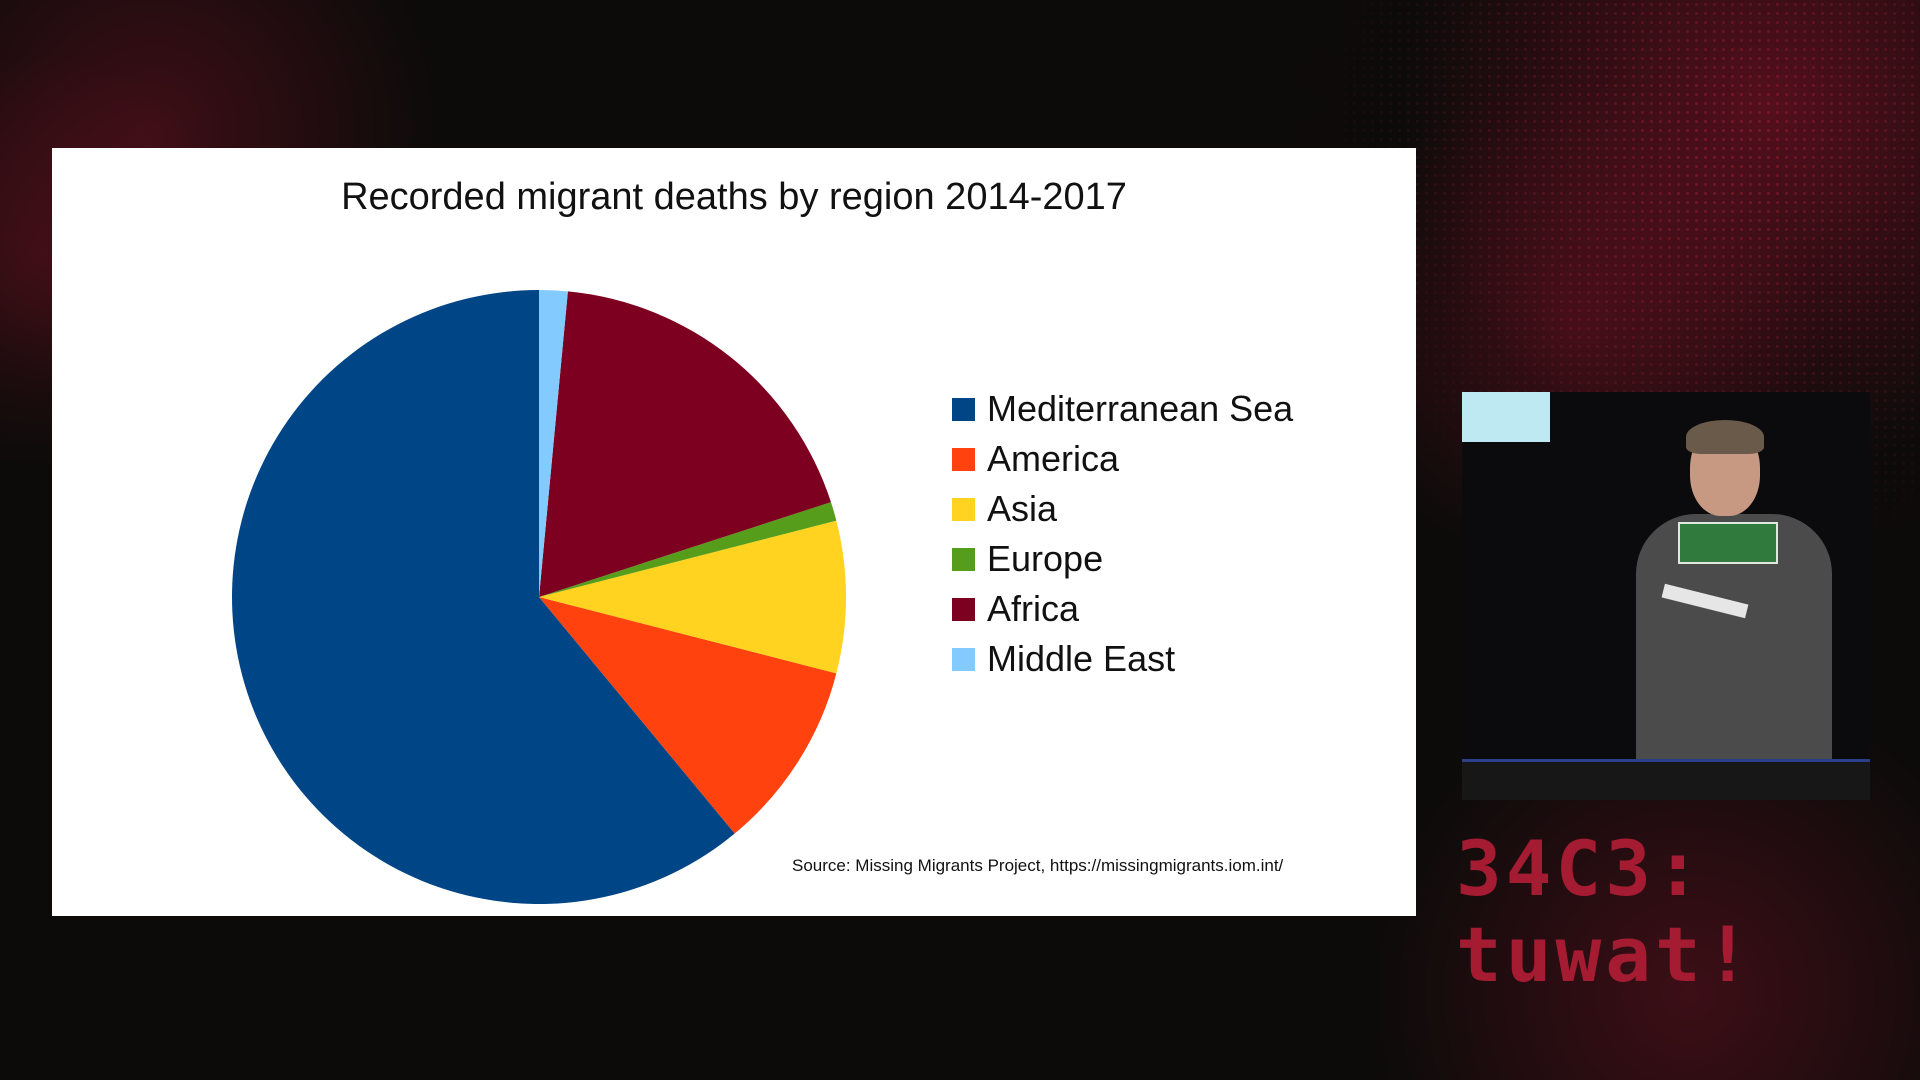 Image resolution: width=1920 pixels, height=1080 pixels. Describe the element at coordinates (688, 549) in the screenshot. I see `pie-slice-europe` at that location.